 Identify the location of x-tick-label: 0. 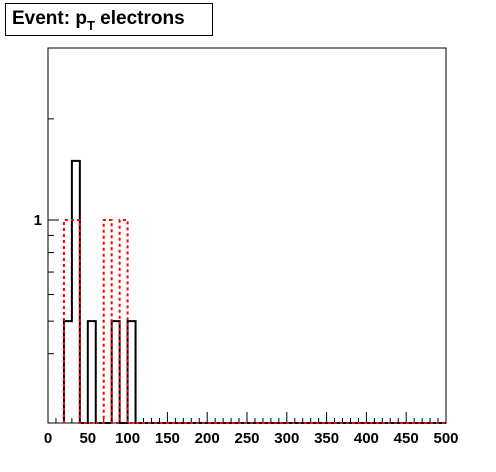
(48, 438).